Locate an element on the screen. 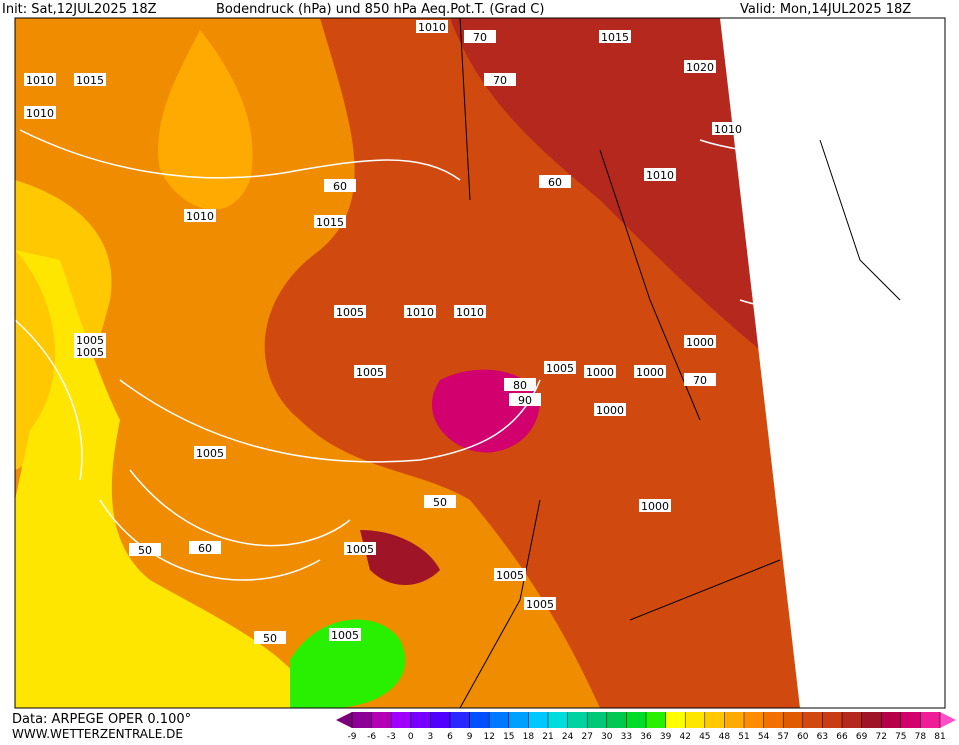 The image size is (959, 745). colorbar-tick-label: 0 is located at coordinates (411, 736).